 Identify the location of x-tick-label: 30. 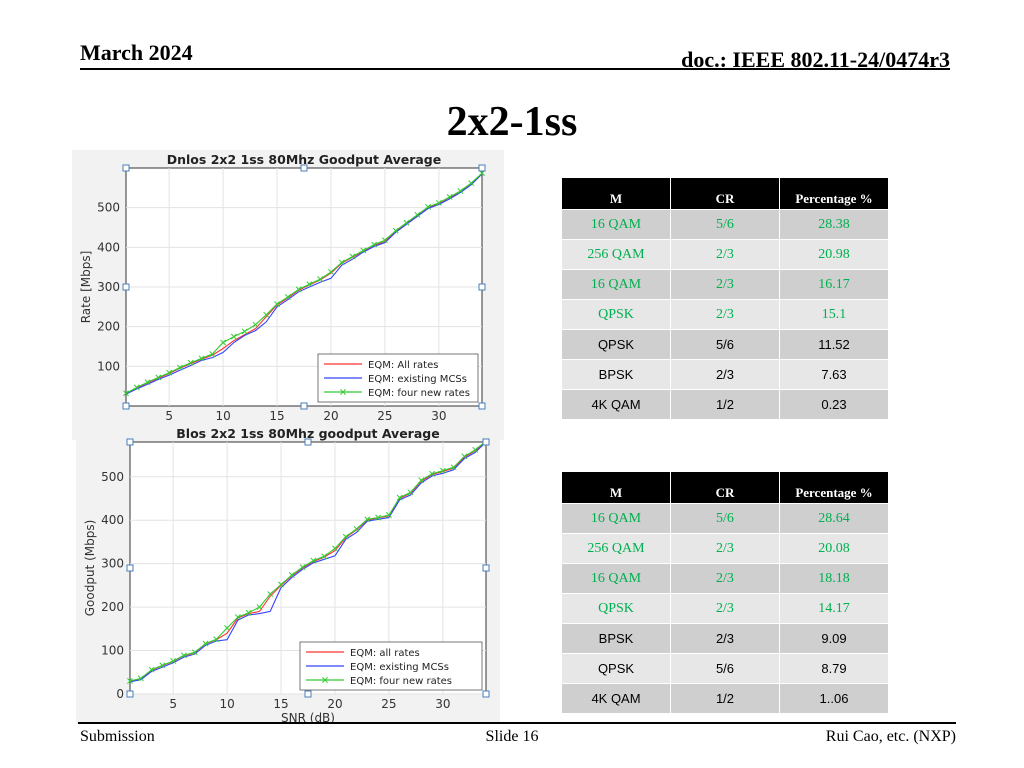
(438, 416).